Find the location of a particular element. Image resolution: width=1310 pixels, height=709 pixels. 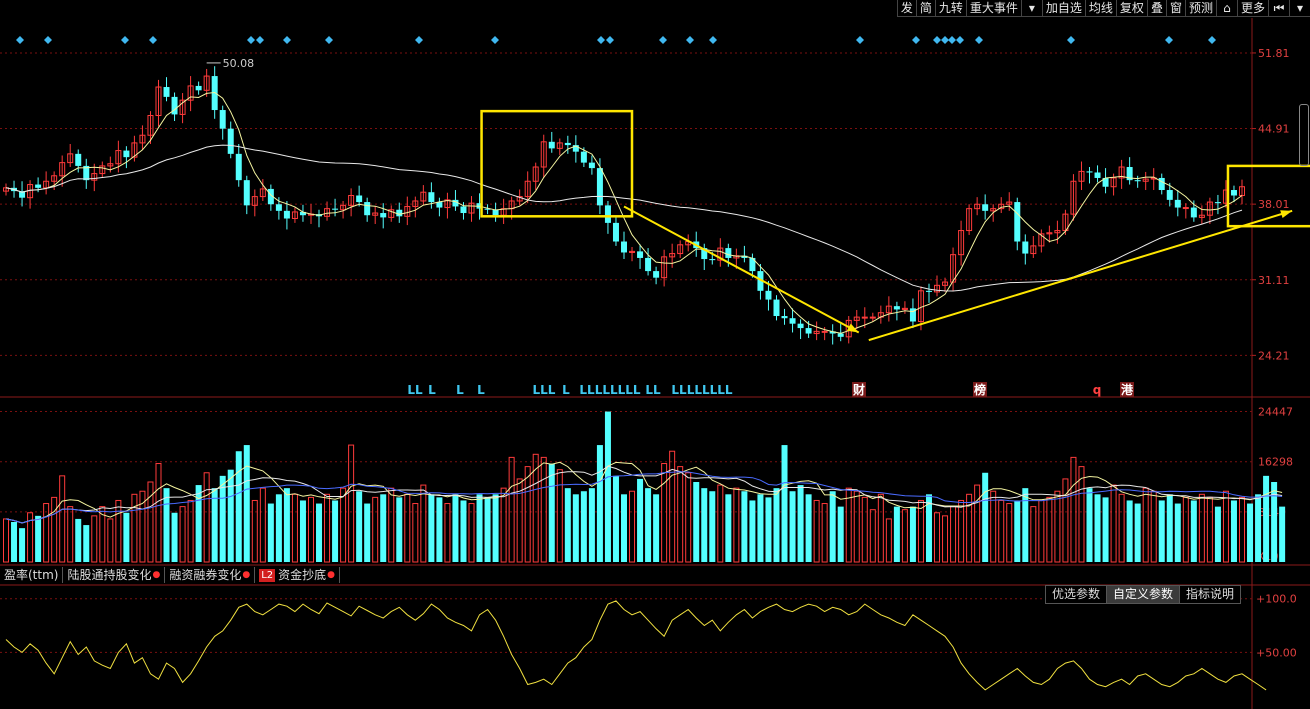

more-dropdown-icon: ▾ is located at coordinates (1299, 8).